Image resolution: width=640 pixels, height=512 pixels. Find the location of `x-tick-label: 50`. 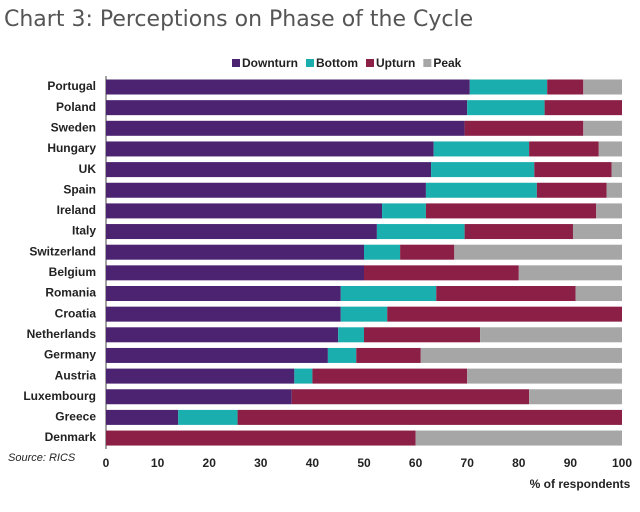

x-tick-label: 50 is located at coordinates (364, 463).